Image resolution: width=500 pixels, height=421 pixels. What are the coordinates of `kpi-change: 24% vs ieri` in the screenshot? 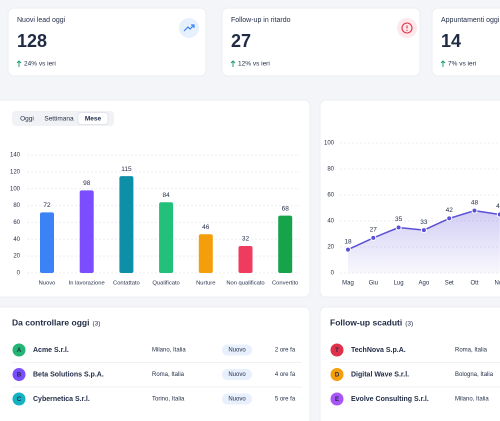 It's located at (40, 64).